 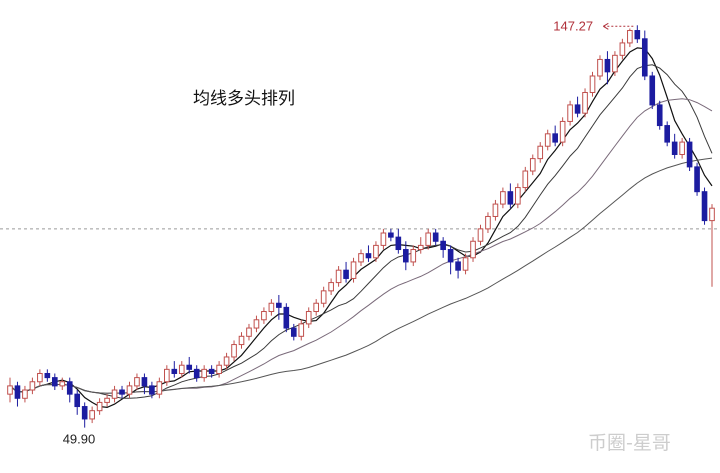 I want to click on low-price-label: 49.90, so click(x=79, y=439).